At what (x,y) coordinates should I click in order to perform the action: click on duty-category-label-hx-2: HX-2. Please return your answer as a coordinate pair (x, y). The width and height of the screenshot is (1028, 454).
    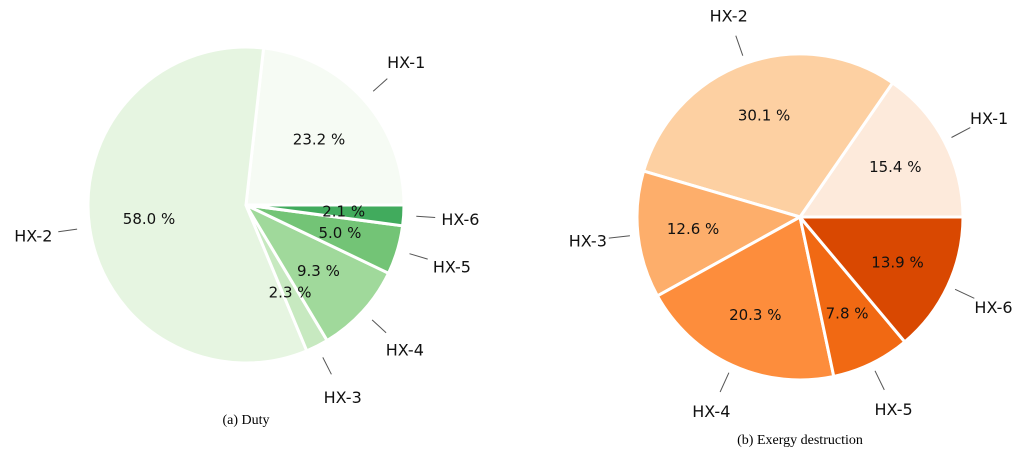
    Looking at the image, I should click on (33, 235).